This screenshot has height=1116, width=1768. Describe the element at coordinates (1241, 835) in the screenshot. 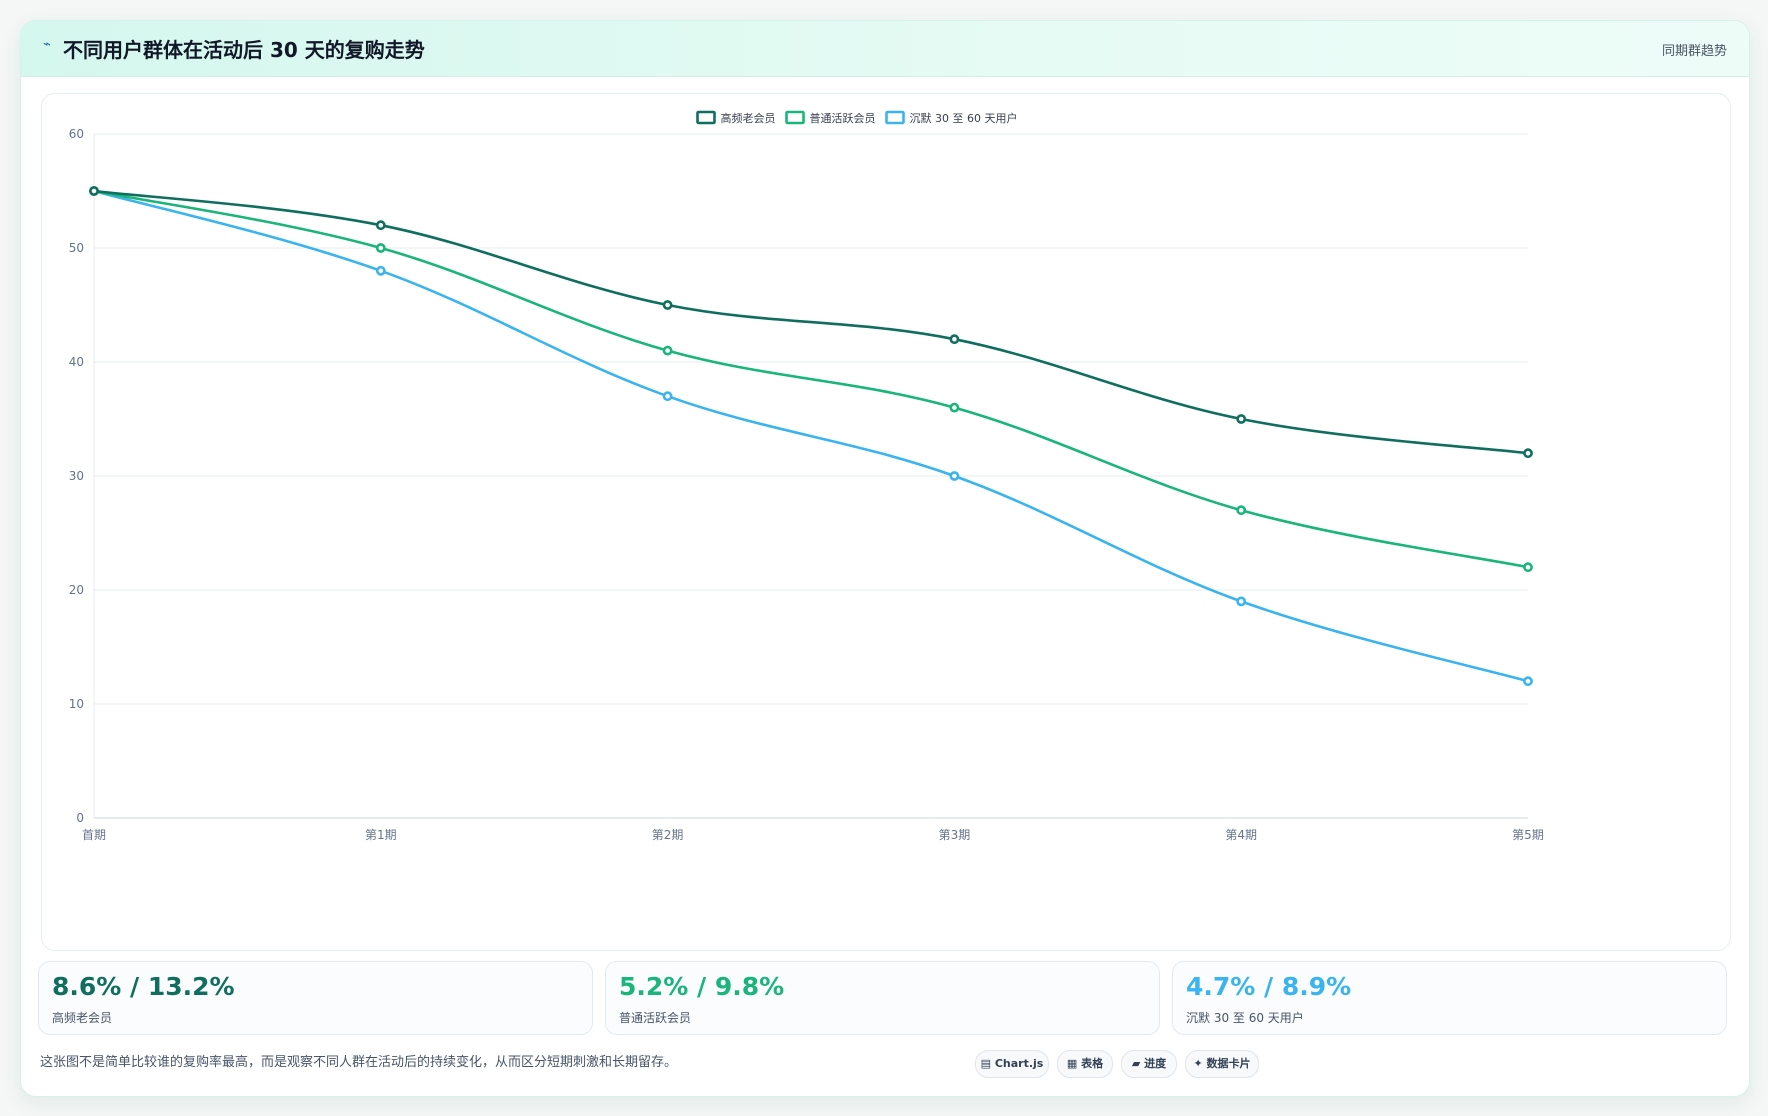

I see `x-tick-label: 第4期` at that location.